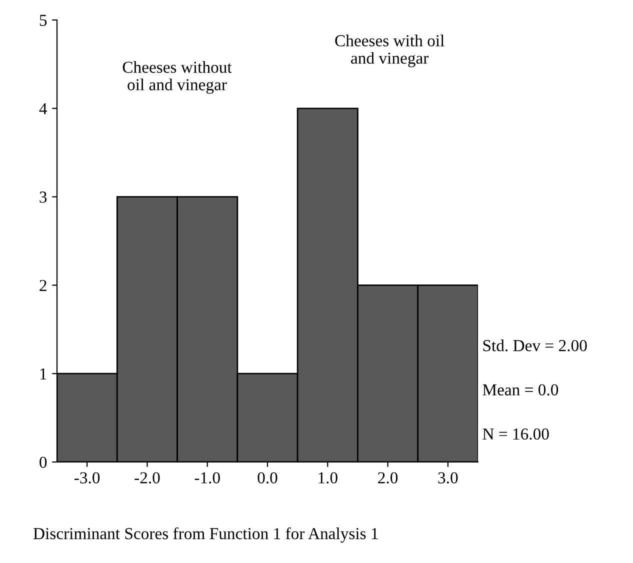 The image size is (633, 563). Describe the element at coordinates (43, 108) in the screenshot. I see `y-tick-label: 4` at that location.